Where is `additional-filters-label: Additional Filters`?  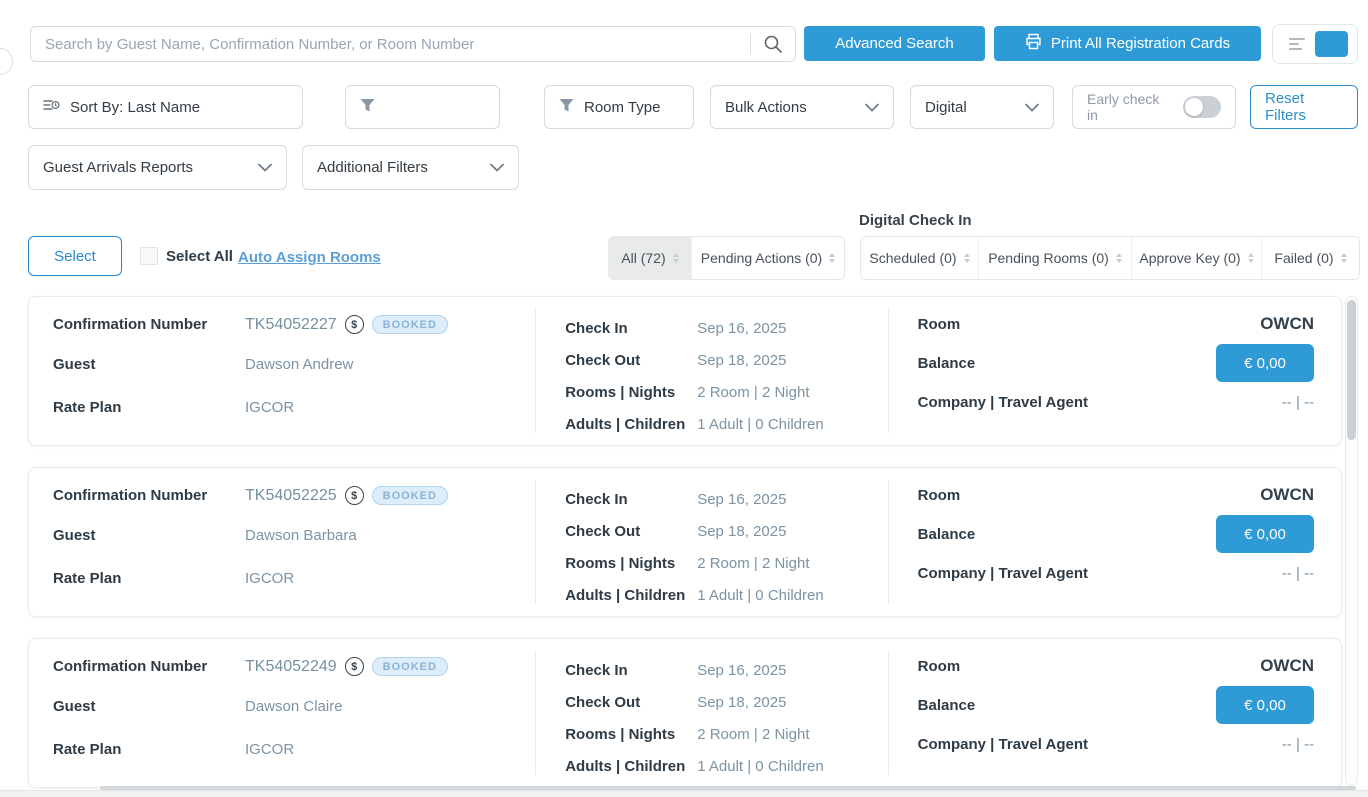 additional-filters-label: Additional Filters is located at coordinates (372, 167).